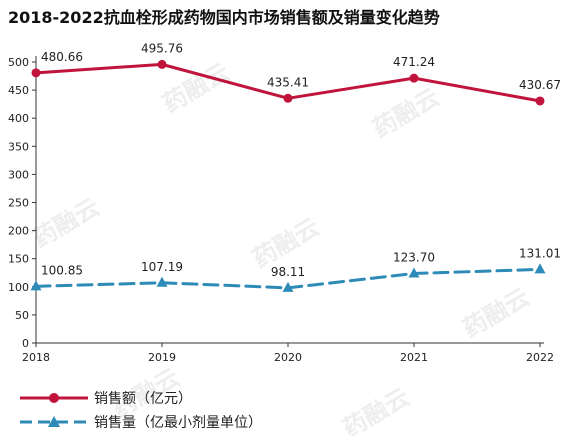  What do you see at coordinates (540, 253) in the screenshot?
I see `series-1-data-label-4: 131.01` at bounding box center [540, 253].